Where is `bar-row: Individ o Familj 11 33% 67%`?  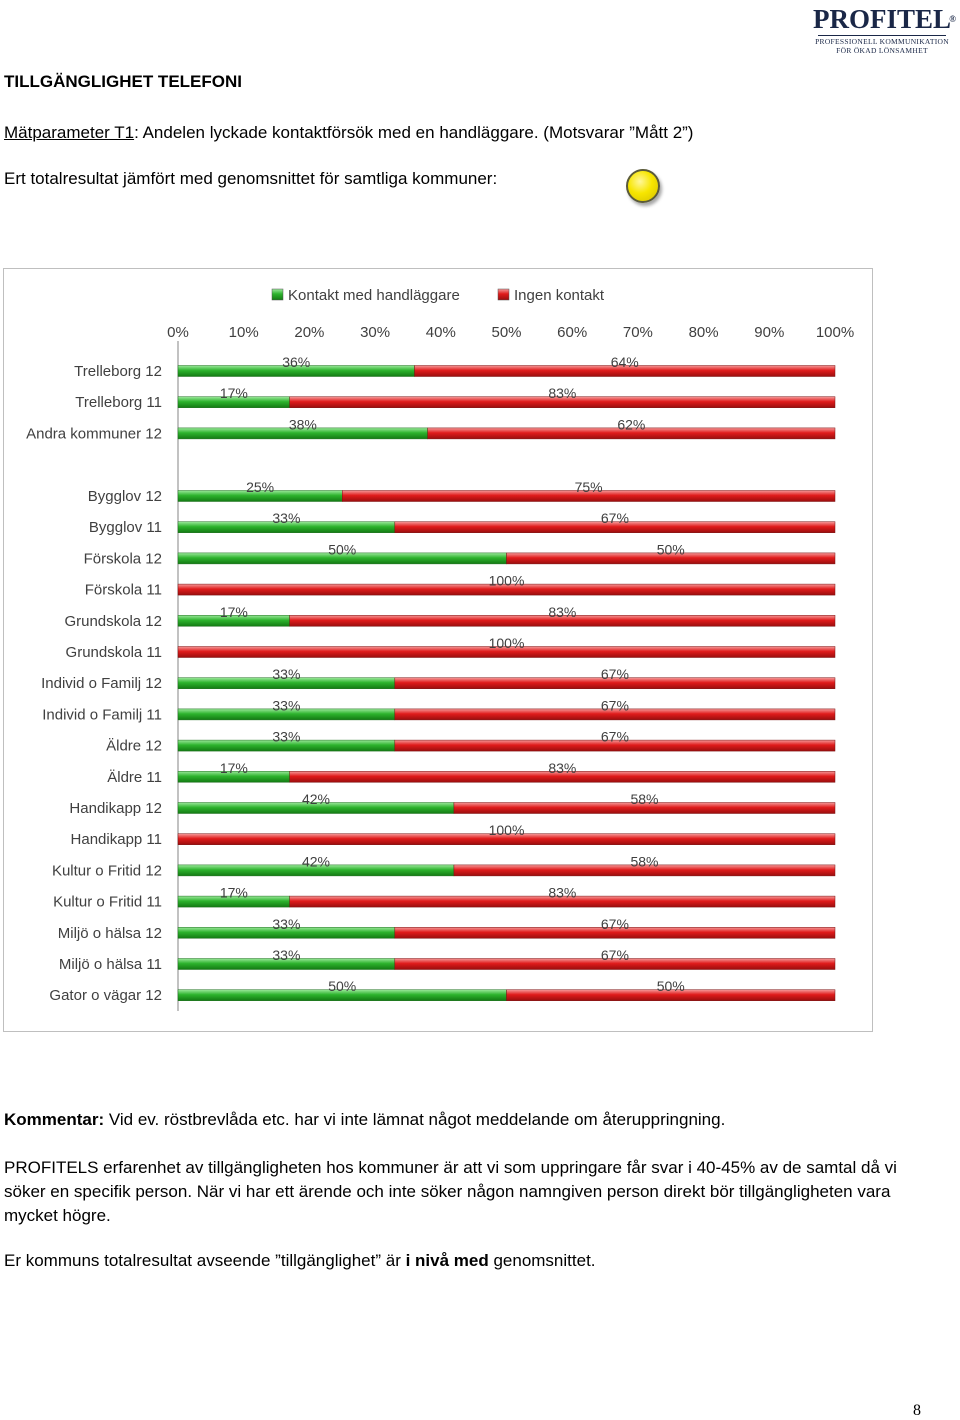 bar-row: Individ o Familj 11 33% 67% is located at coordinates (439, 710).